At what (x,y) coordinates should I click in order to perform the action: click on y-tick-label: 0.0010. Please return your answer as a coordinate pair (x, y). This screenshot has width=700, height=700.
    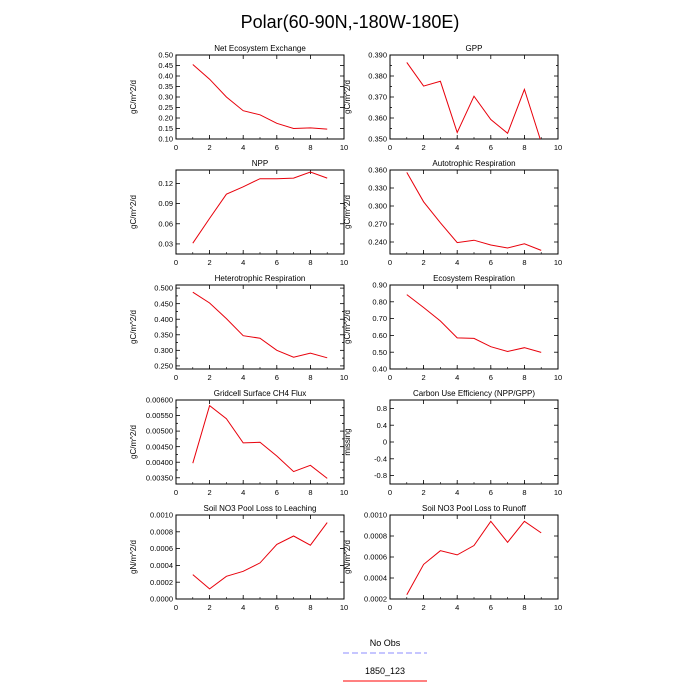
    Looking at the image, I should click on (375, 515).